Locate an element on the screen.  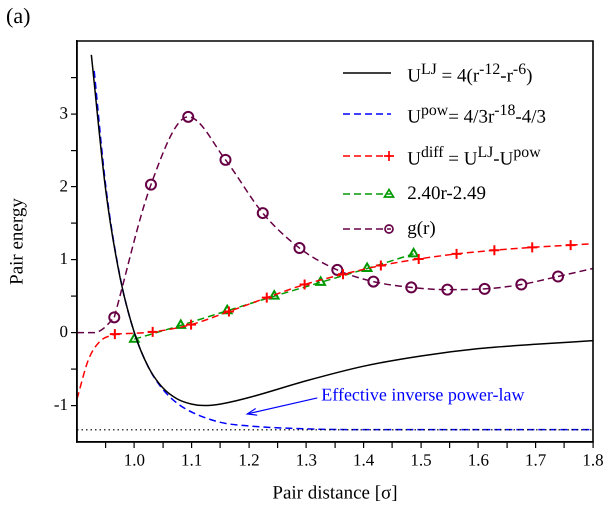
text: (a) is located at coordinates (18, 15).